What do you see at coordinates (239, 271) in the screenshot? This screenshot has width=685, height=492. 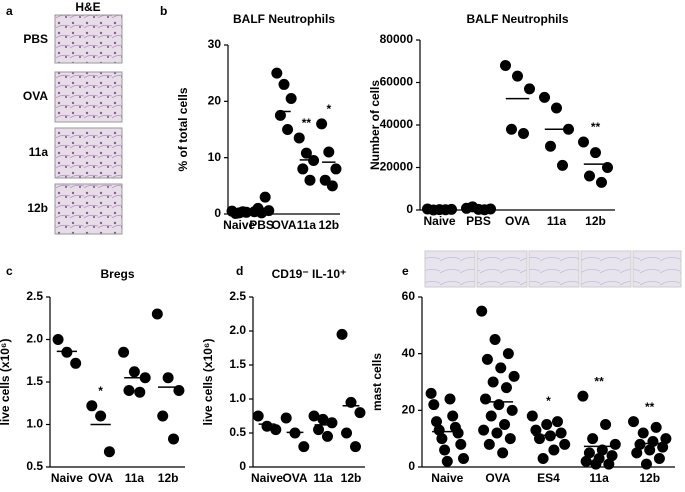 I see `panel-label: d` at bounding box center [239, 271].